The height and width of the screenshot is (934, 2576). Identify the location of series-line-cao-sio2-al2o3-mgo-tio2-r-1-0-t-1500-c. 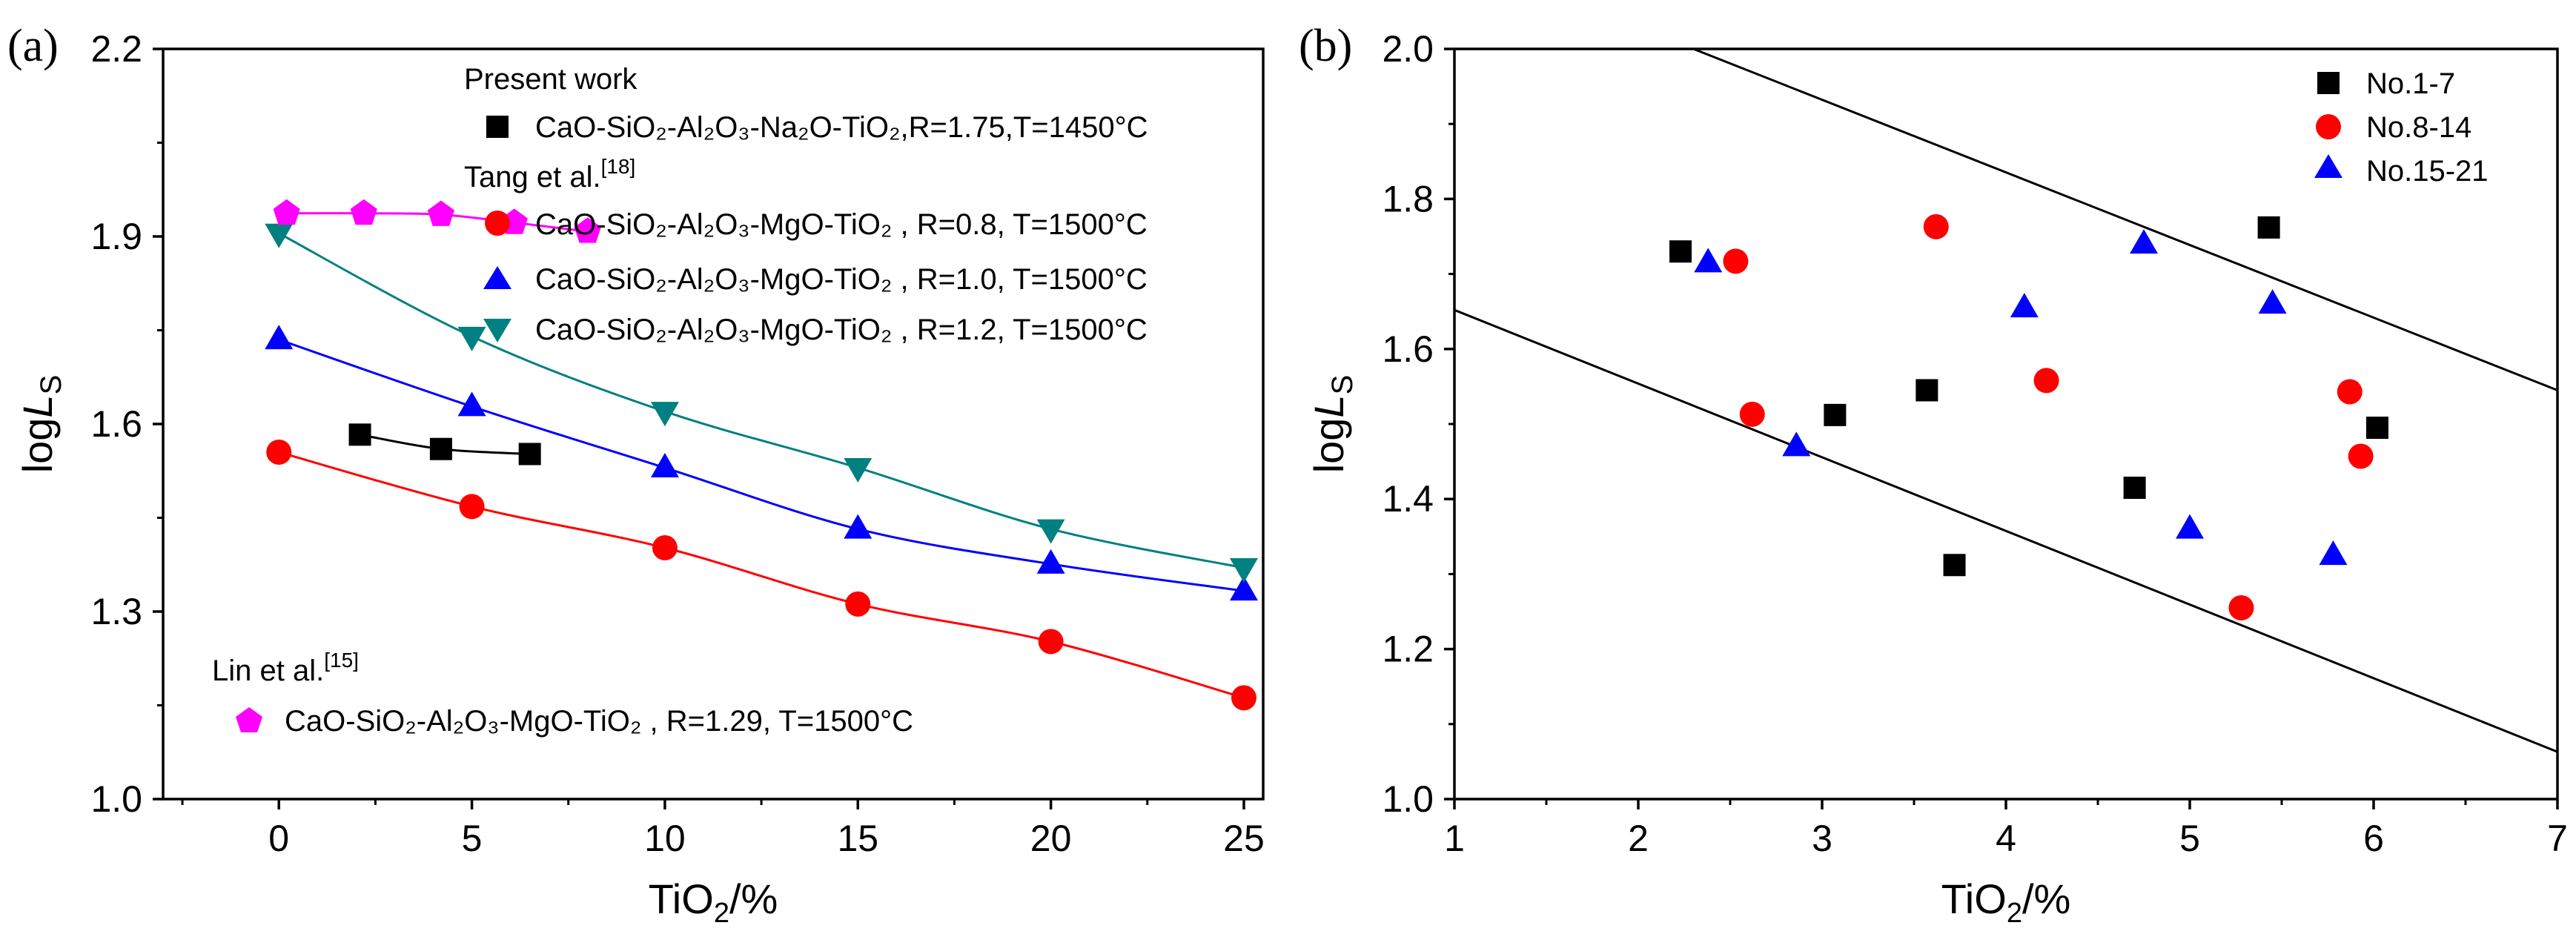
(762, 465).